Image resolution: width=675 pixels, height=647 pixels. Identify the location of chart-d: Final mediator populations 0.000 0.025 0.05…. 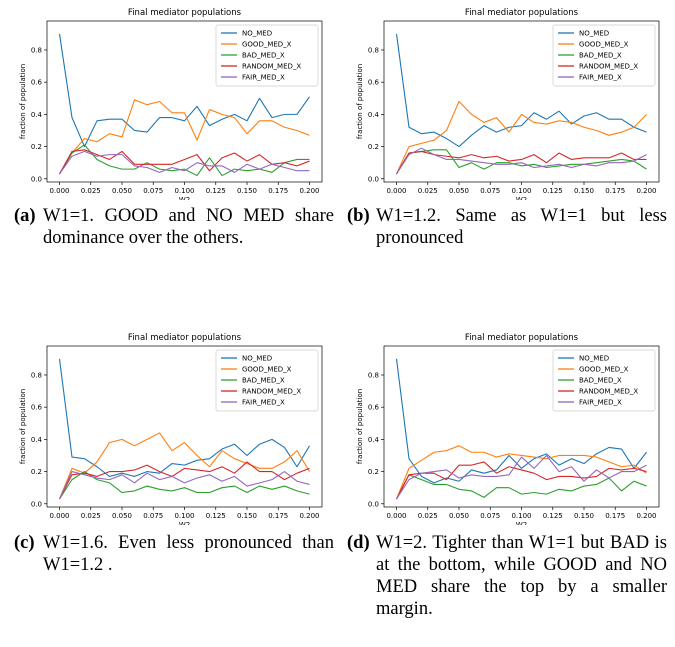
(508, 429).